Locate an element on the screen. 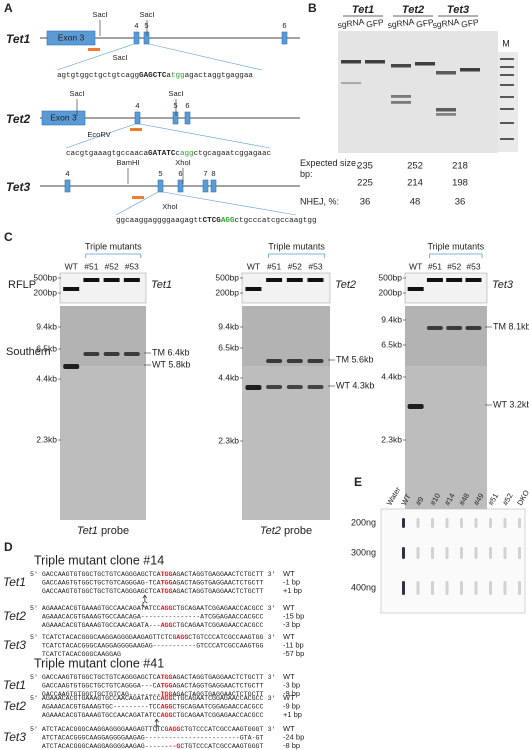 This screenshot has height=750, width=529. text-segment: CTGTCCCATCGCCAAGTGG is located at coordinates (225, 637).